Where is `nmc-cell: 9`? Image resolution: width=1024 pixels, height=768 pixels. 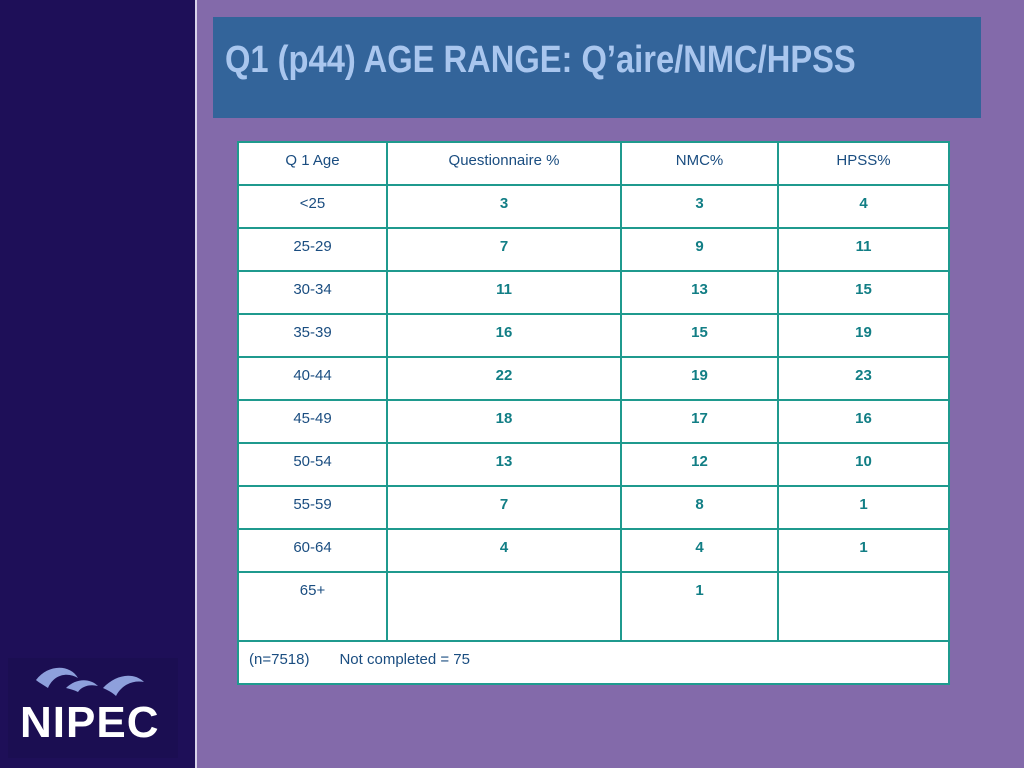 nmc-cell: 9 is located at coordinates (699, 249).